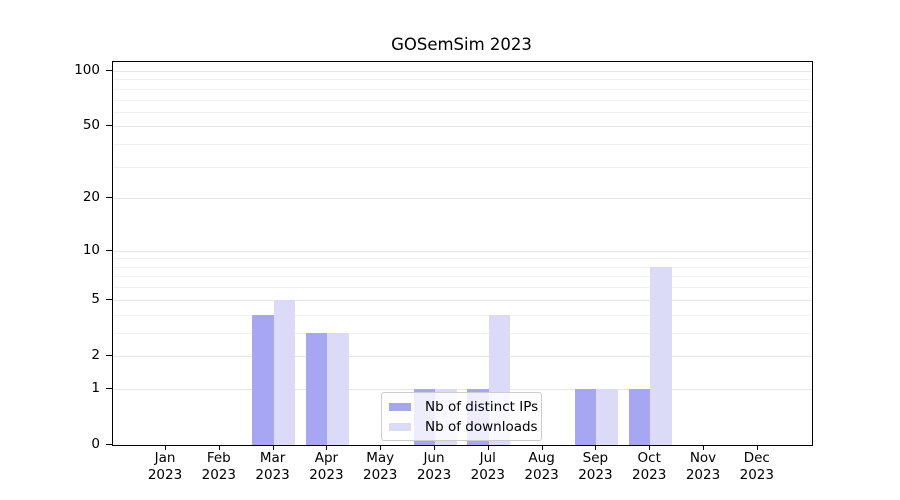 The height and width of the screenshot is (500, 900). I want to click on bar-distinct-ips-apr, so click(316, 388).